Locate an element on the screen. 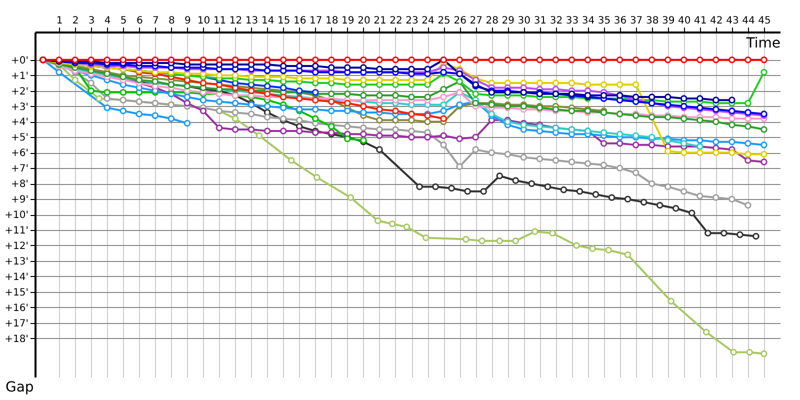  x-tick-label: 15 is located at coordinates (283, 21).